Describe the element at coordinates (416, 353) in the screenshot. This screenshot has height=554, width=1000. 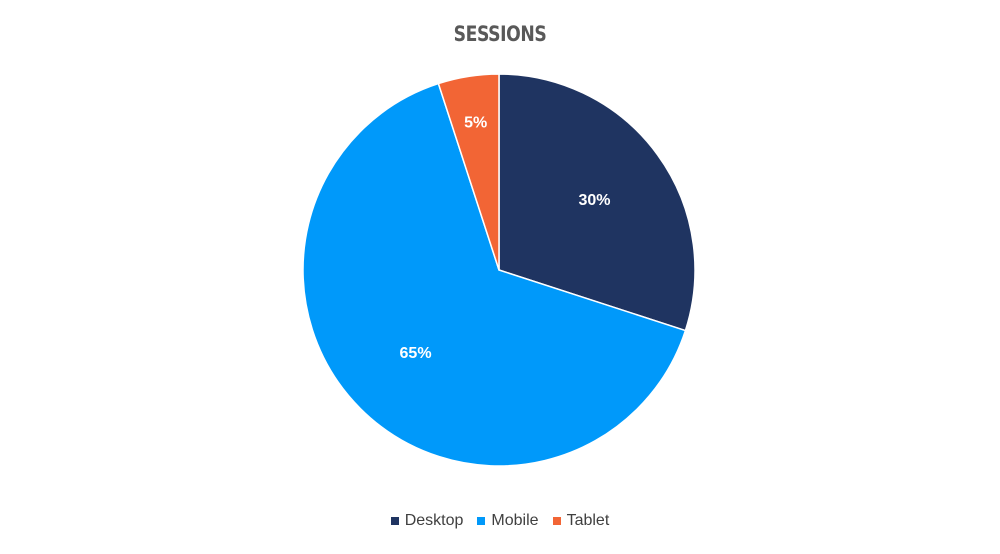
I see `data-label-mobile: 65%` at that location.